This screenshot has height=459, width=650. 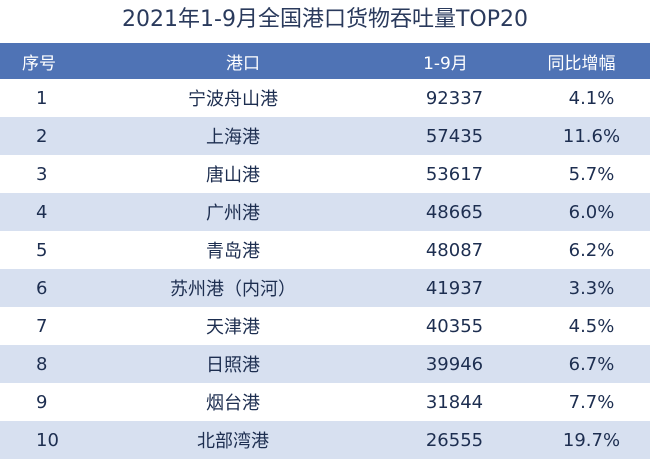 I want to click on header-ytd: 1-9月, so click(x=445, y=63).